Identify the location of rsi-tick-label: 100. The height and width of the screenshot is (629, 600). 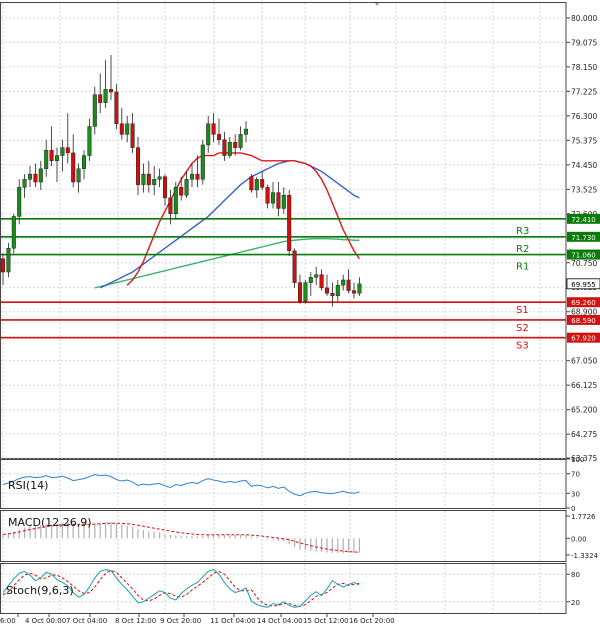
(577, 460).